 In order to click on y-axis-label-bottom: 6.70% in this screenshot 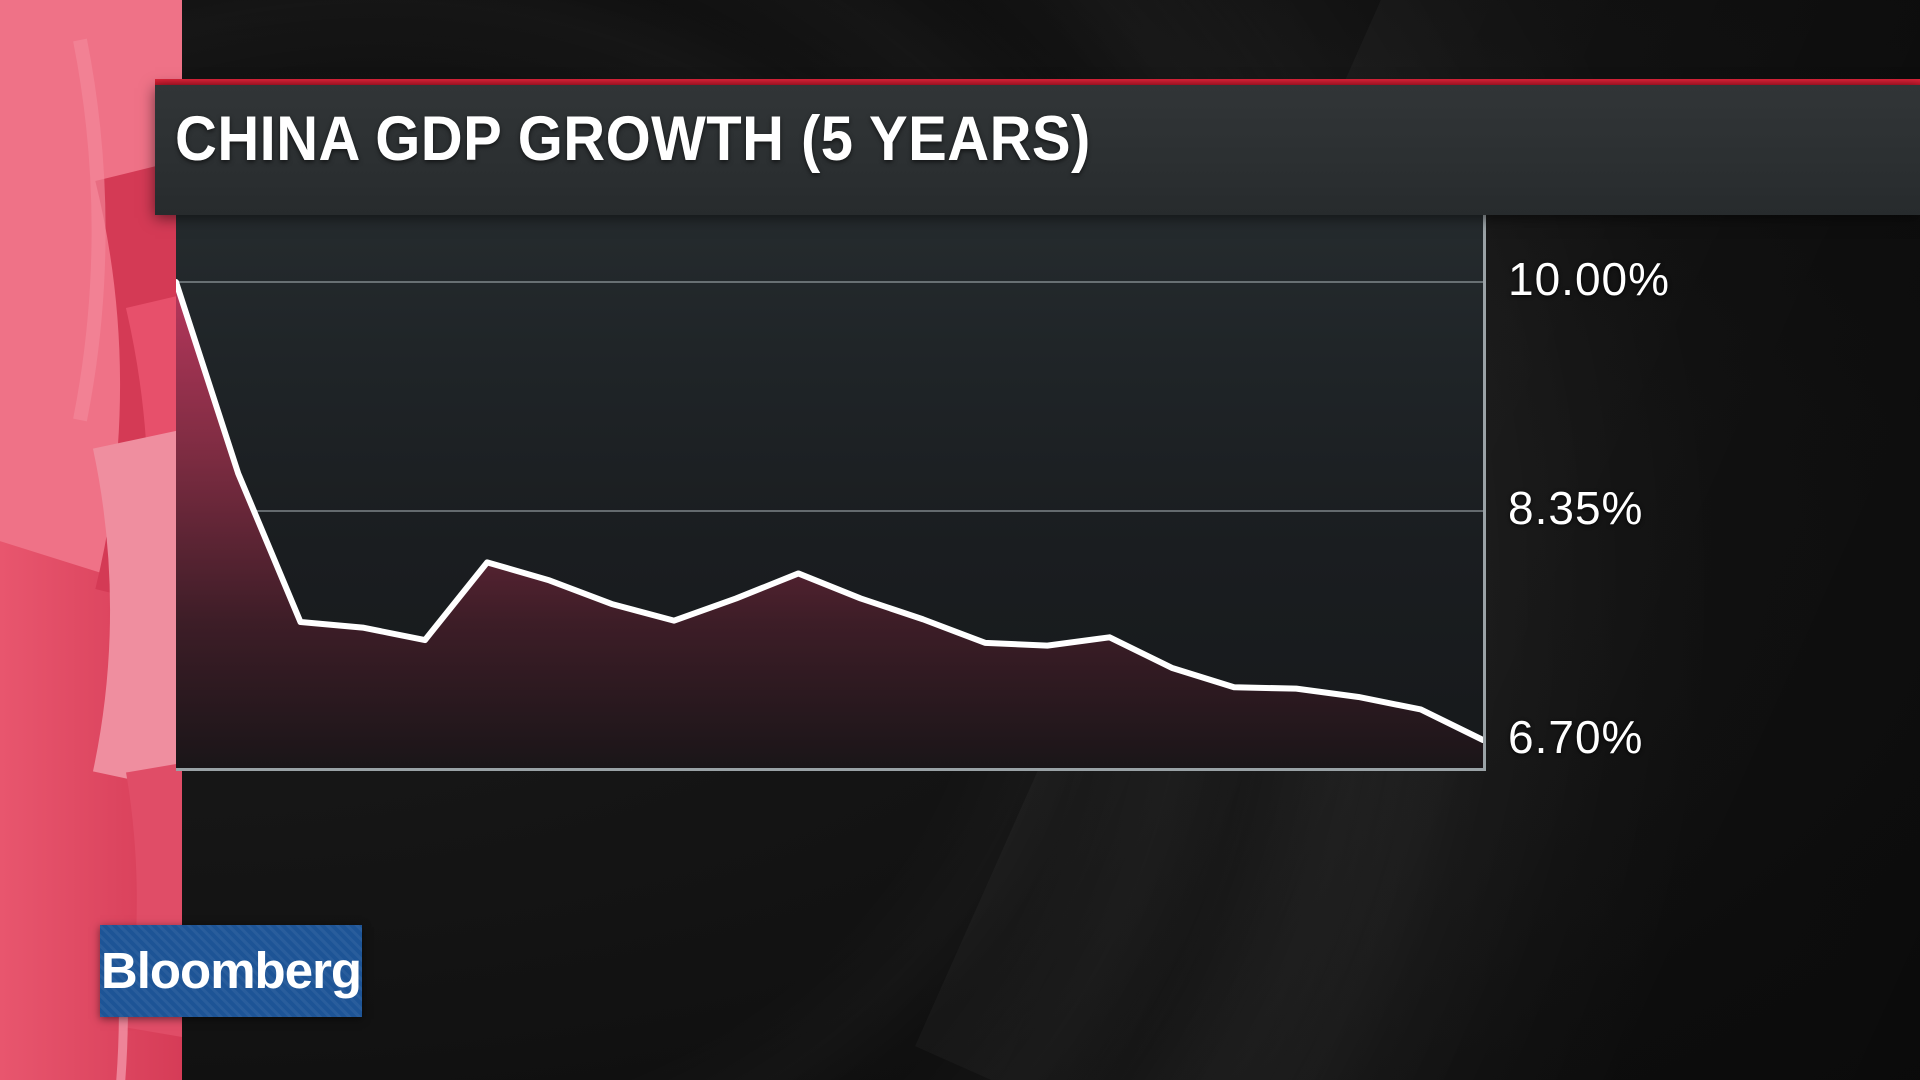, I will do `click(1576, 737)`.